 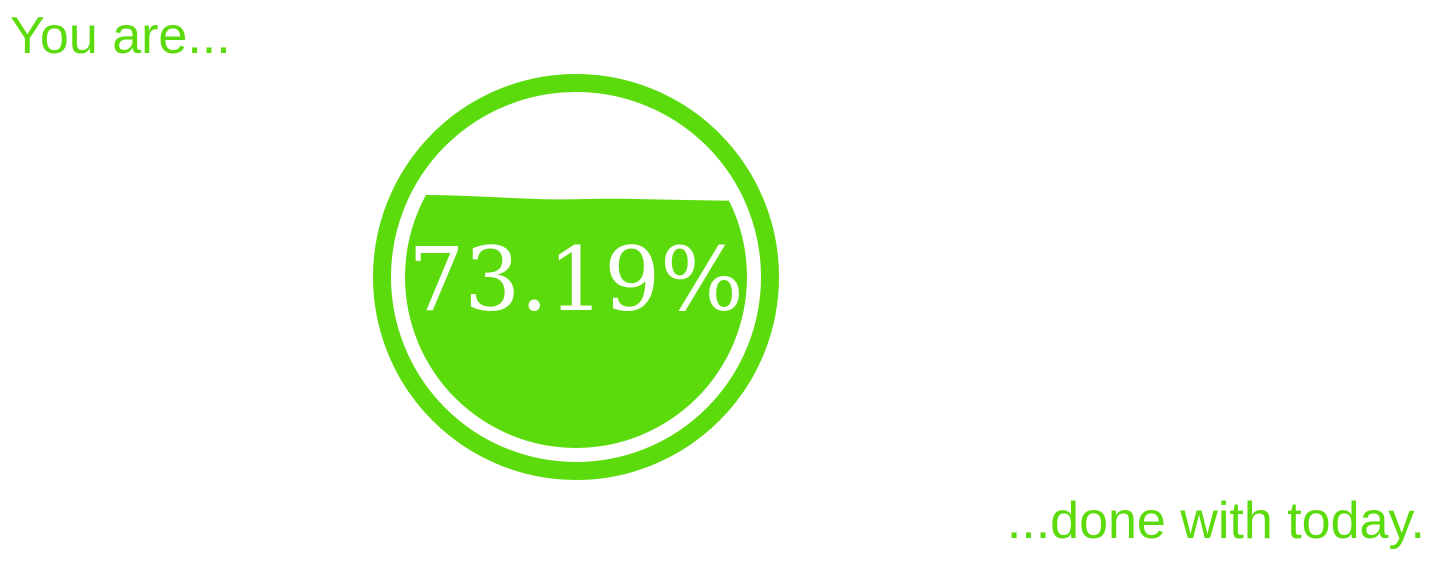 I want to click on gauge-liquid-fill, so click(x=576, y=321).